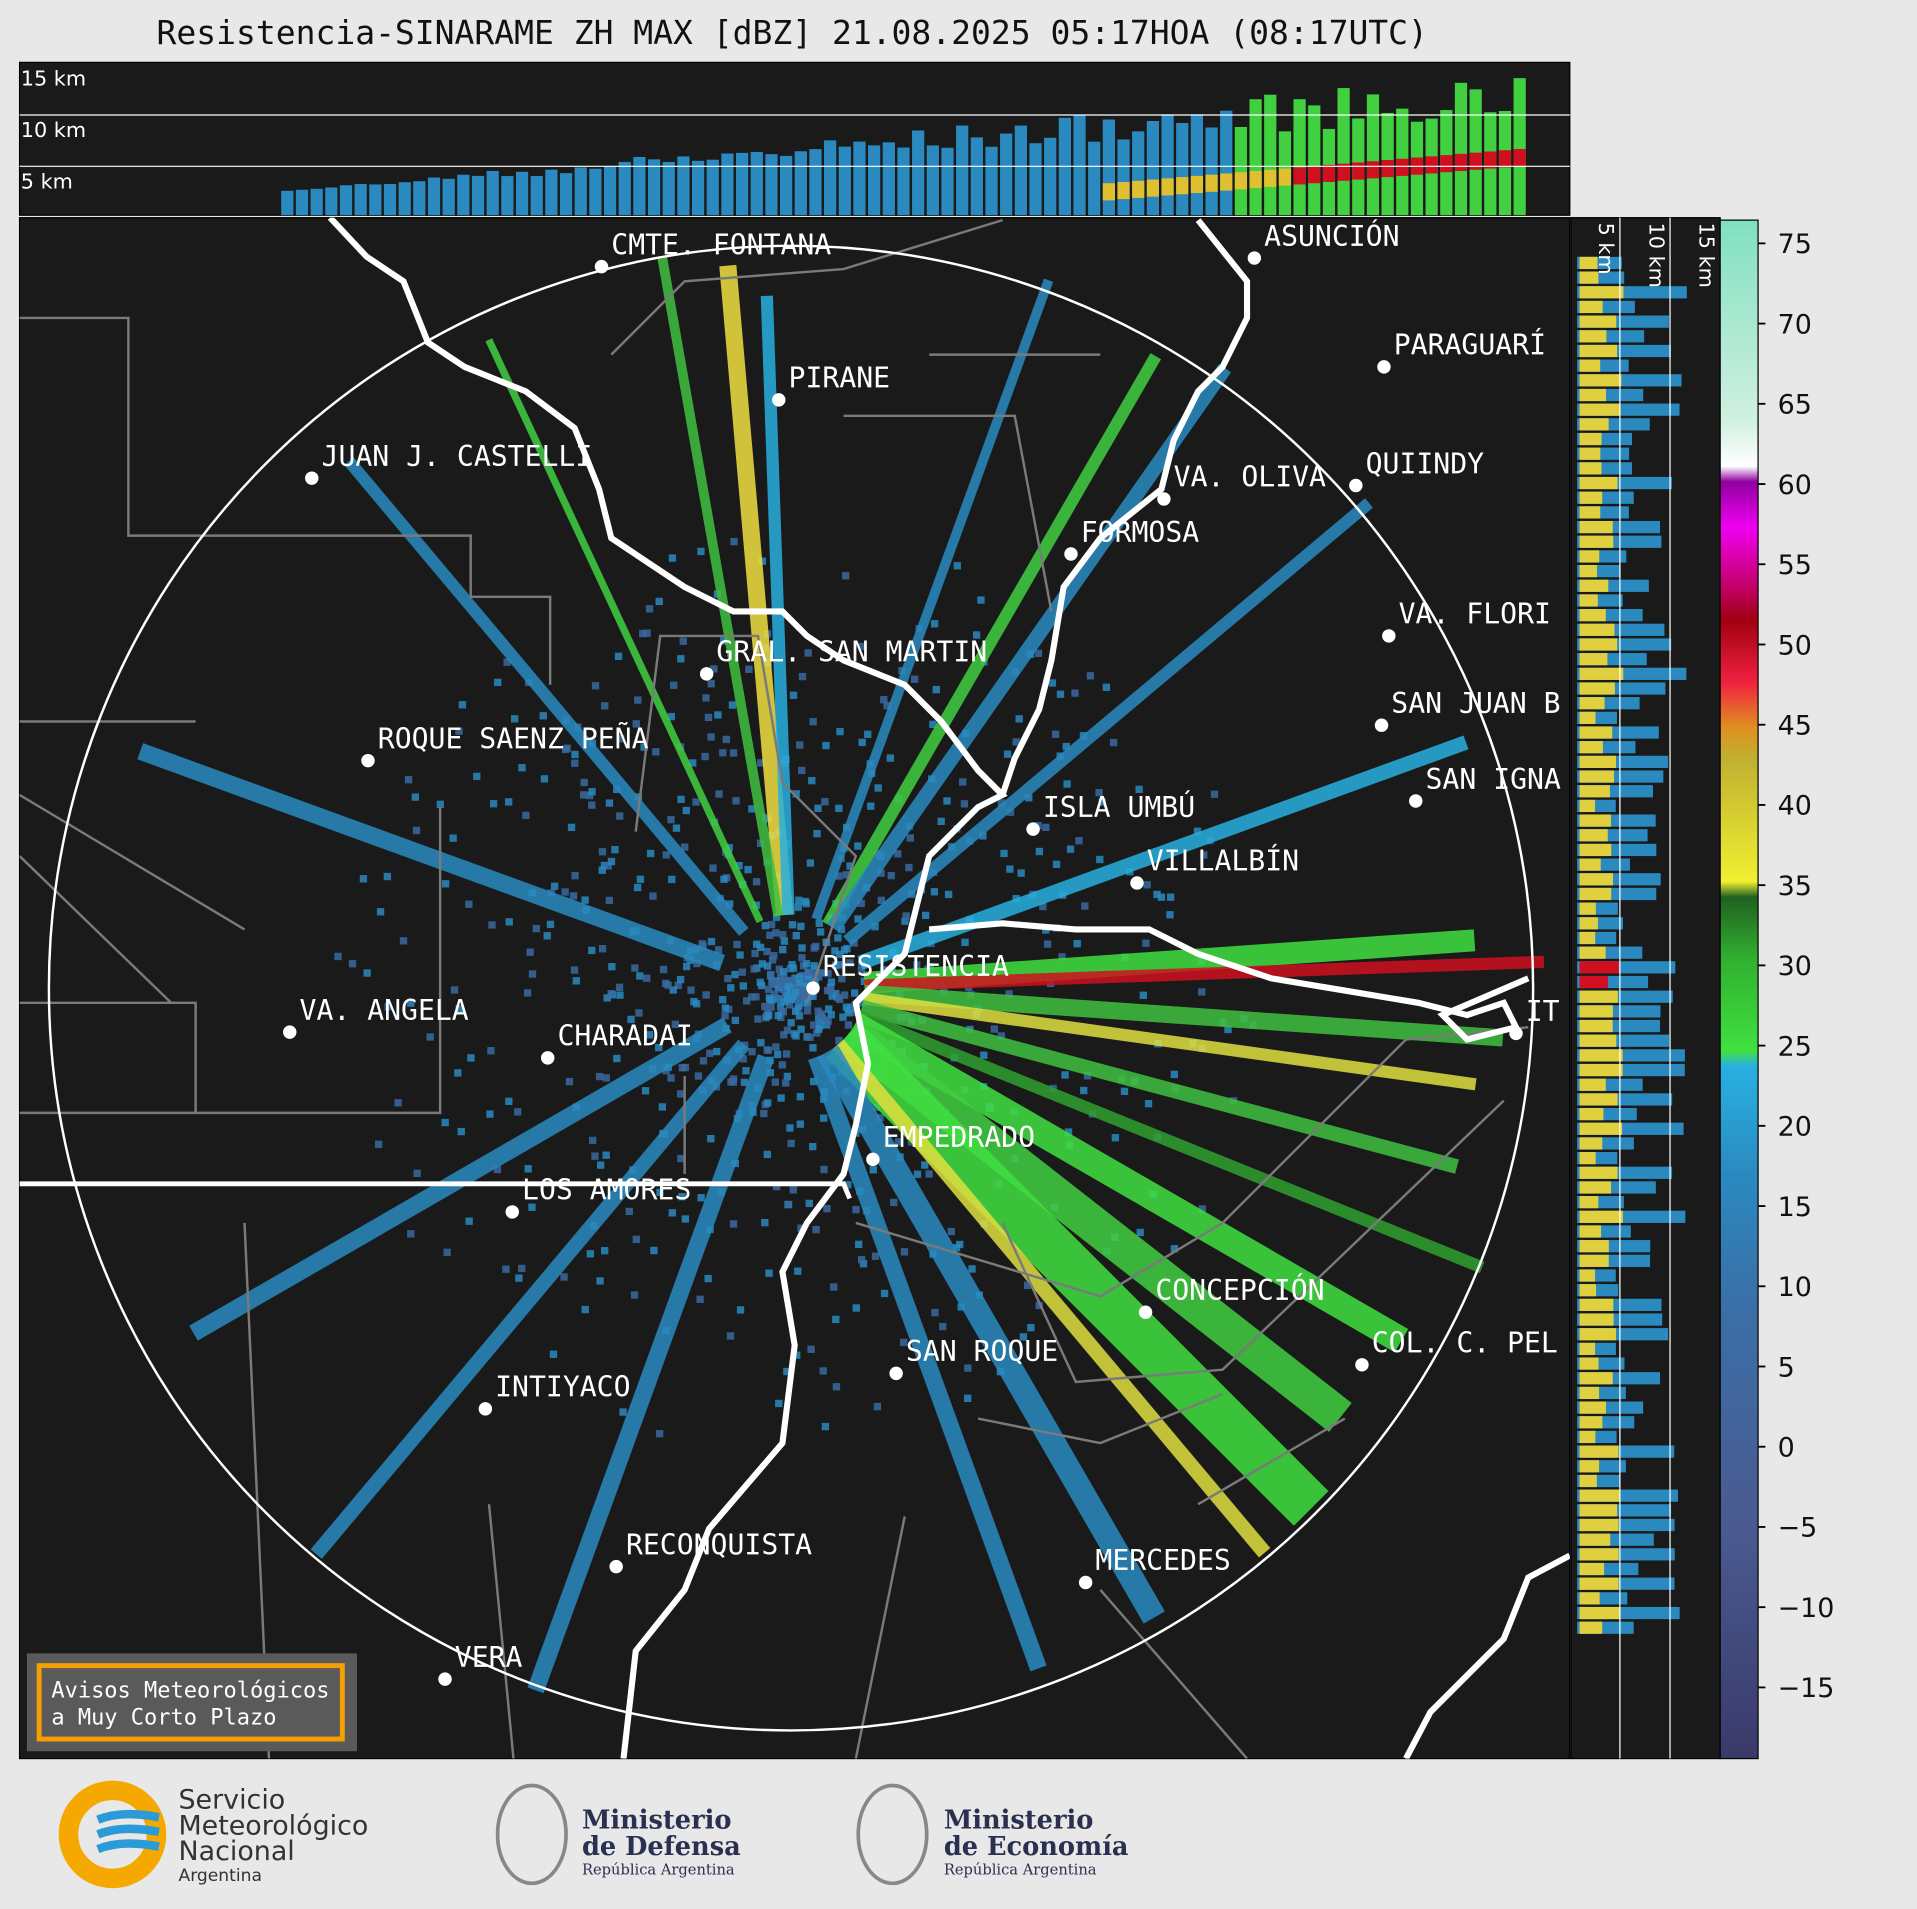 Image resolution: width=1917 pixels, height=1909 pixels. What do you see at coordinates (1119, 807) in the screenshot?
I see `city-label: ISLA UMBÚ` at bounding box center [1119, 807].